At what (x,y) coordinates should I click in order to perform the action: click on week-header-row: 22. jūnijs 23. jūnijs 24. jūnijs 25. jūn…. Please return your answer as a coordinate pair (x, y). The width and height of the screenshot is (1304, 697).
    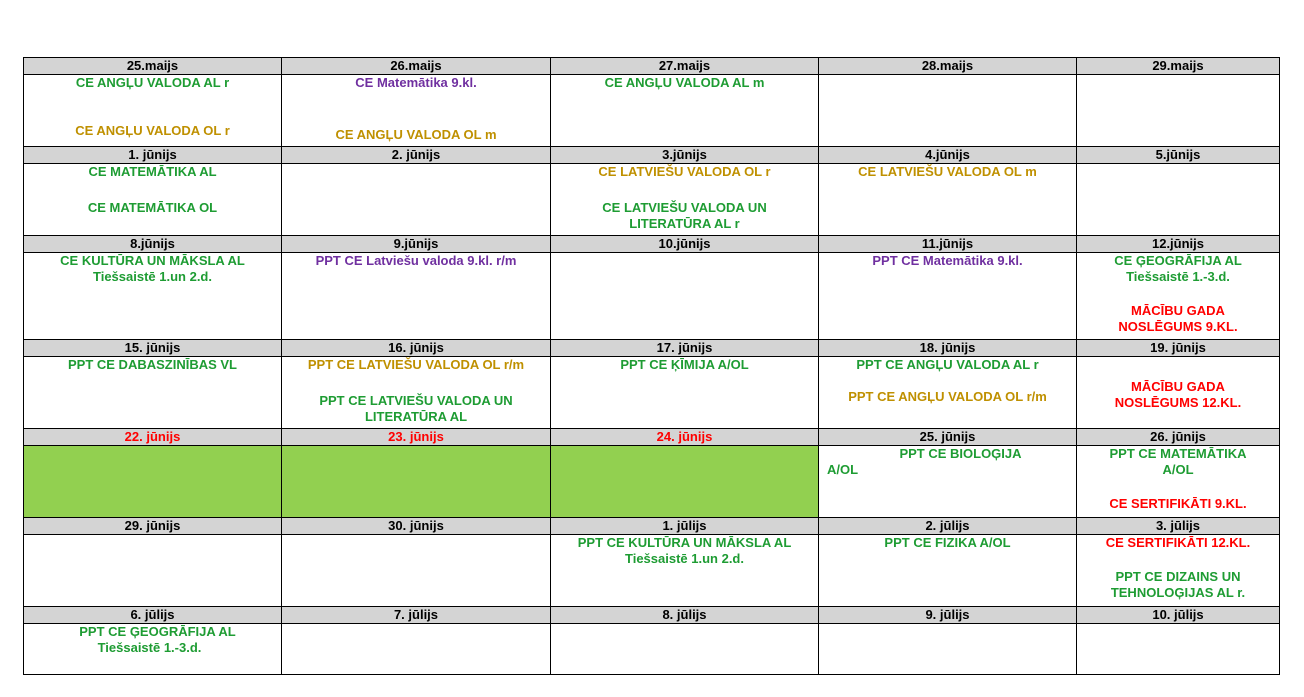
    Looking at the image, I should click on (651, 437).